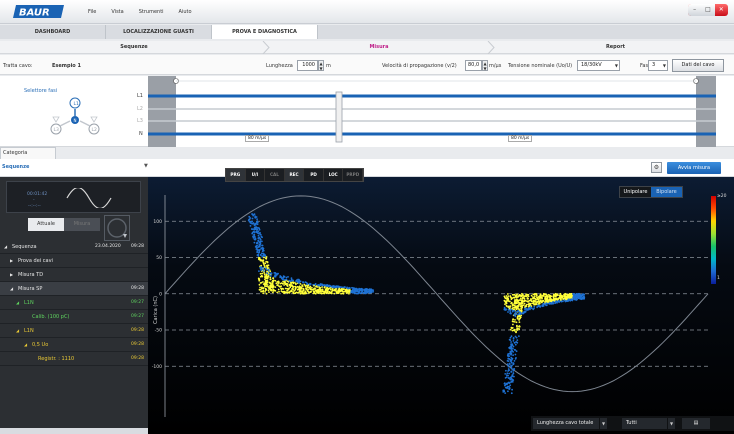  What do you see at coordinates (74, 345) in the screenshot?
I see `tree-row: ◢ 0,5 Uo 09:28` at bounding box center [74, 345].